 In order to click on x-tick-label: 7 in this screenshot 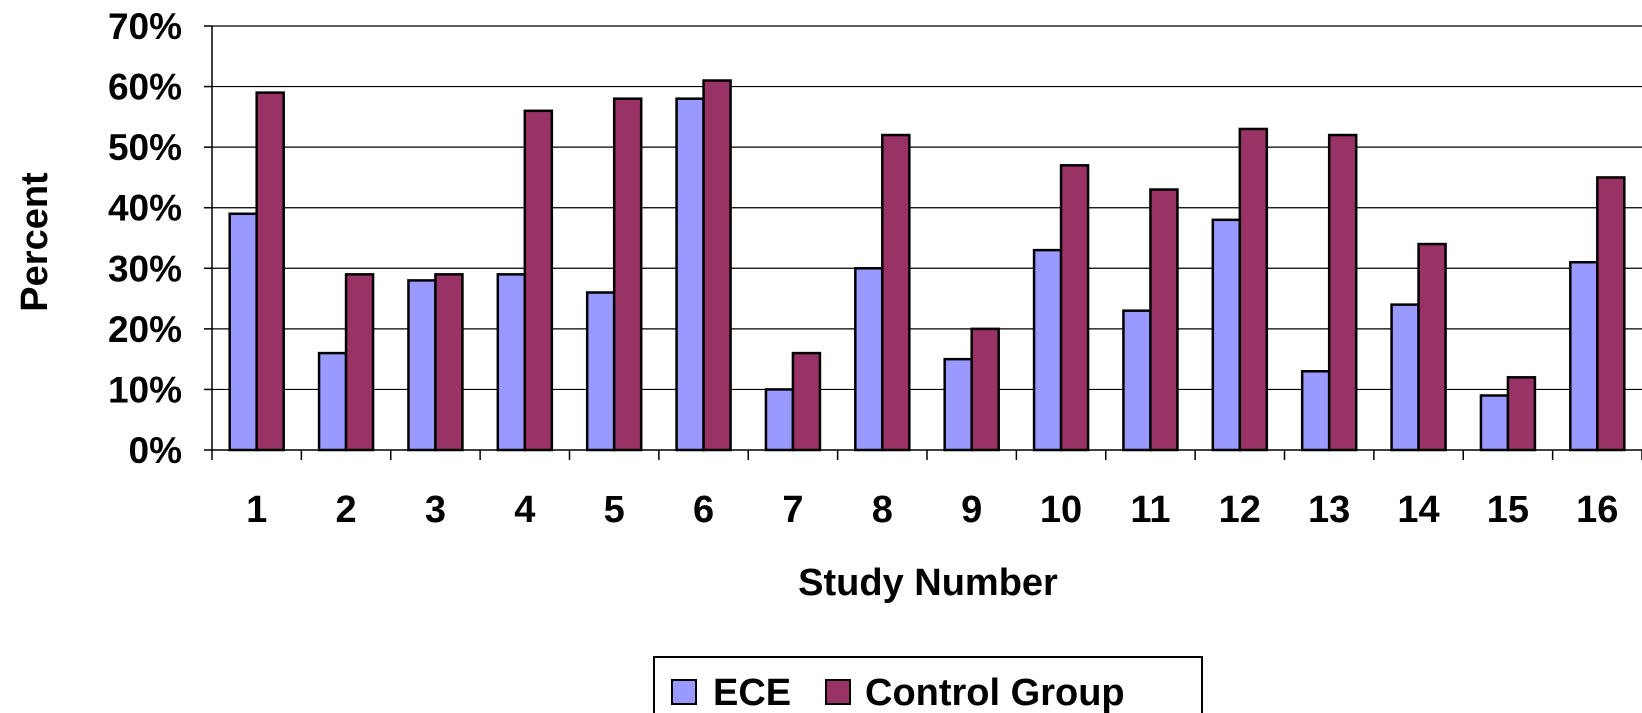, I will do `click(792, 510)`.